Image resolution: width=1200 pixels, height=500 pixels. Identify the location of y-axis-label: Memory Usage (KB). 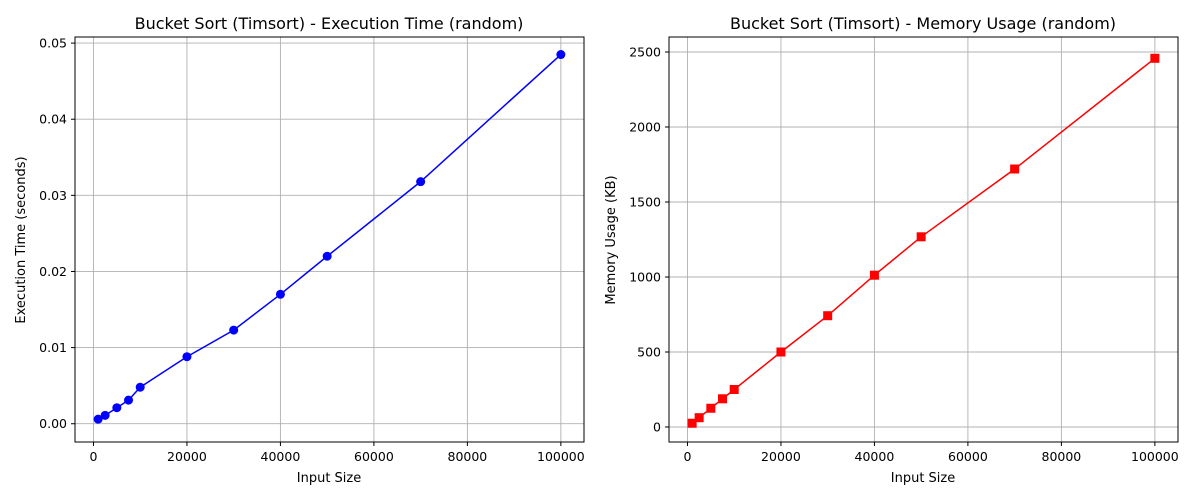
(611, 239).